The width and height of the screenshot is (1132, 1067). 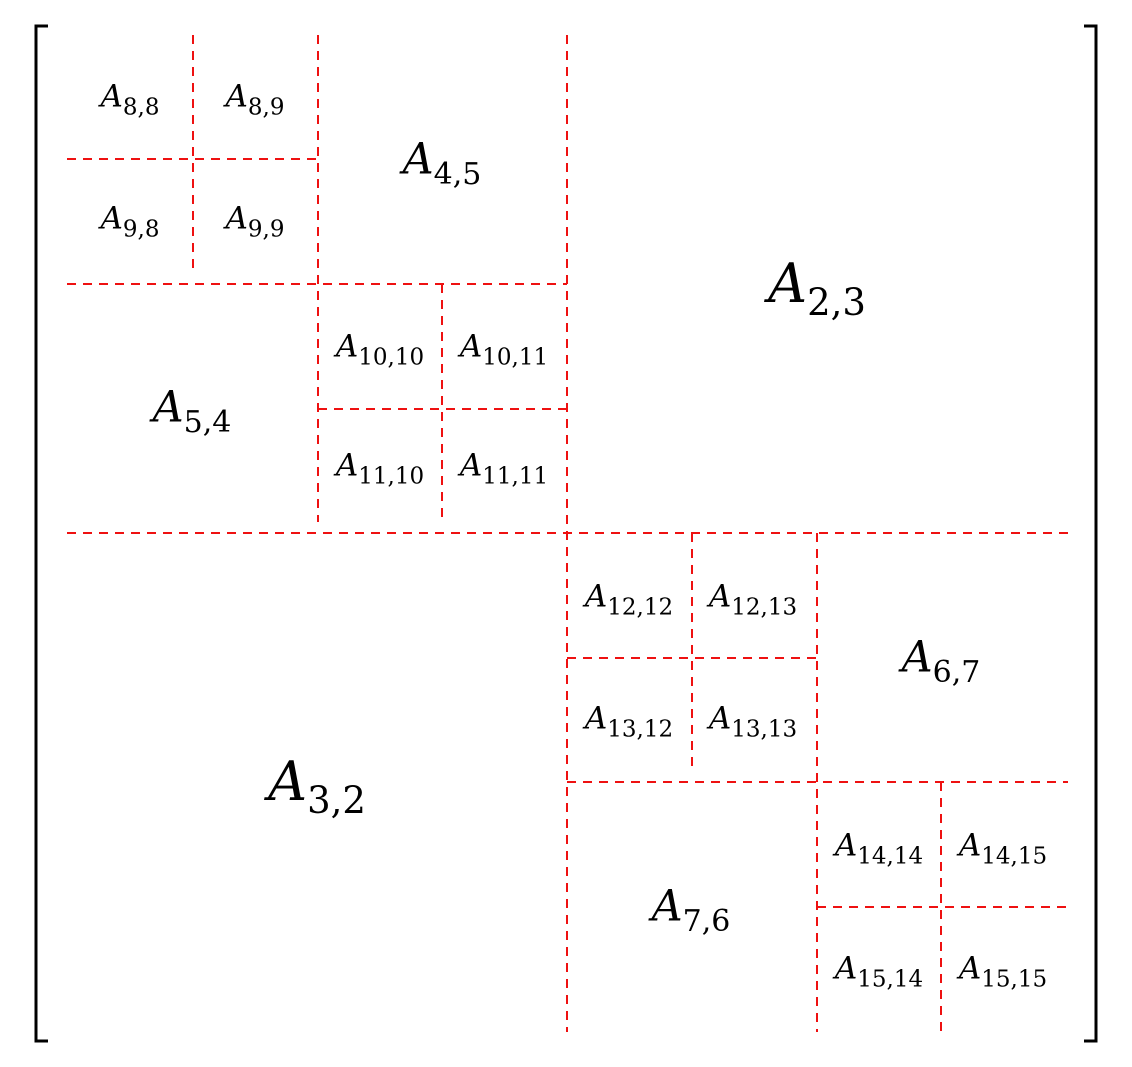 I want to click on block-subscript: 15,15, so click(x=1014, y=979).